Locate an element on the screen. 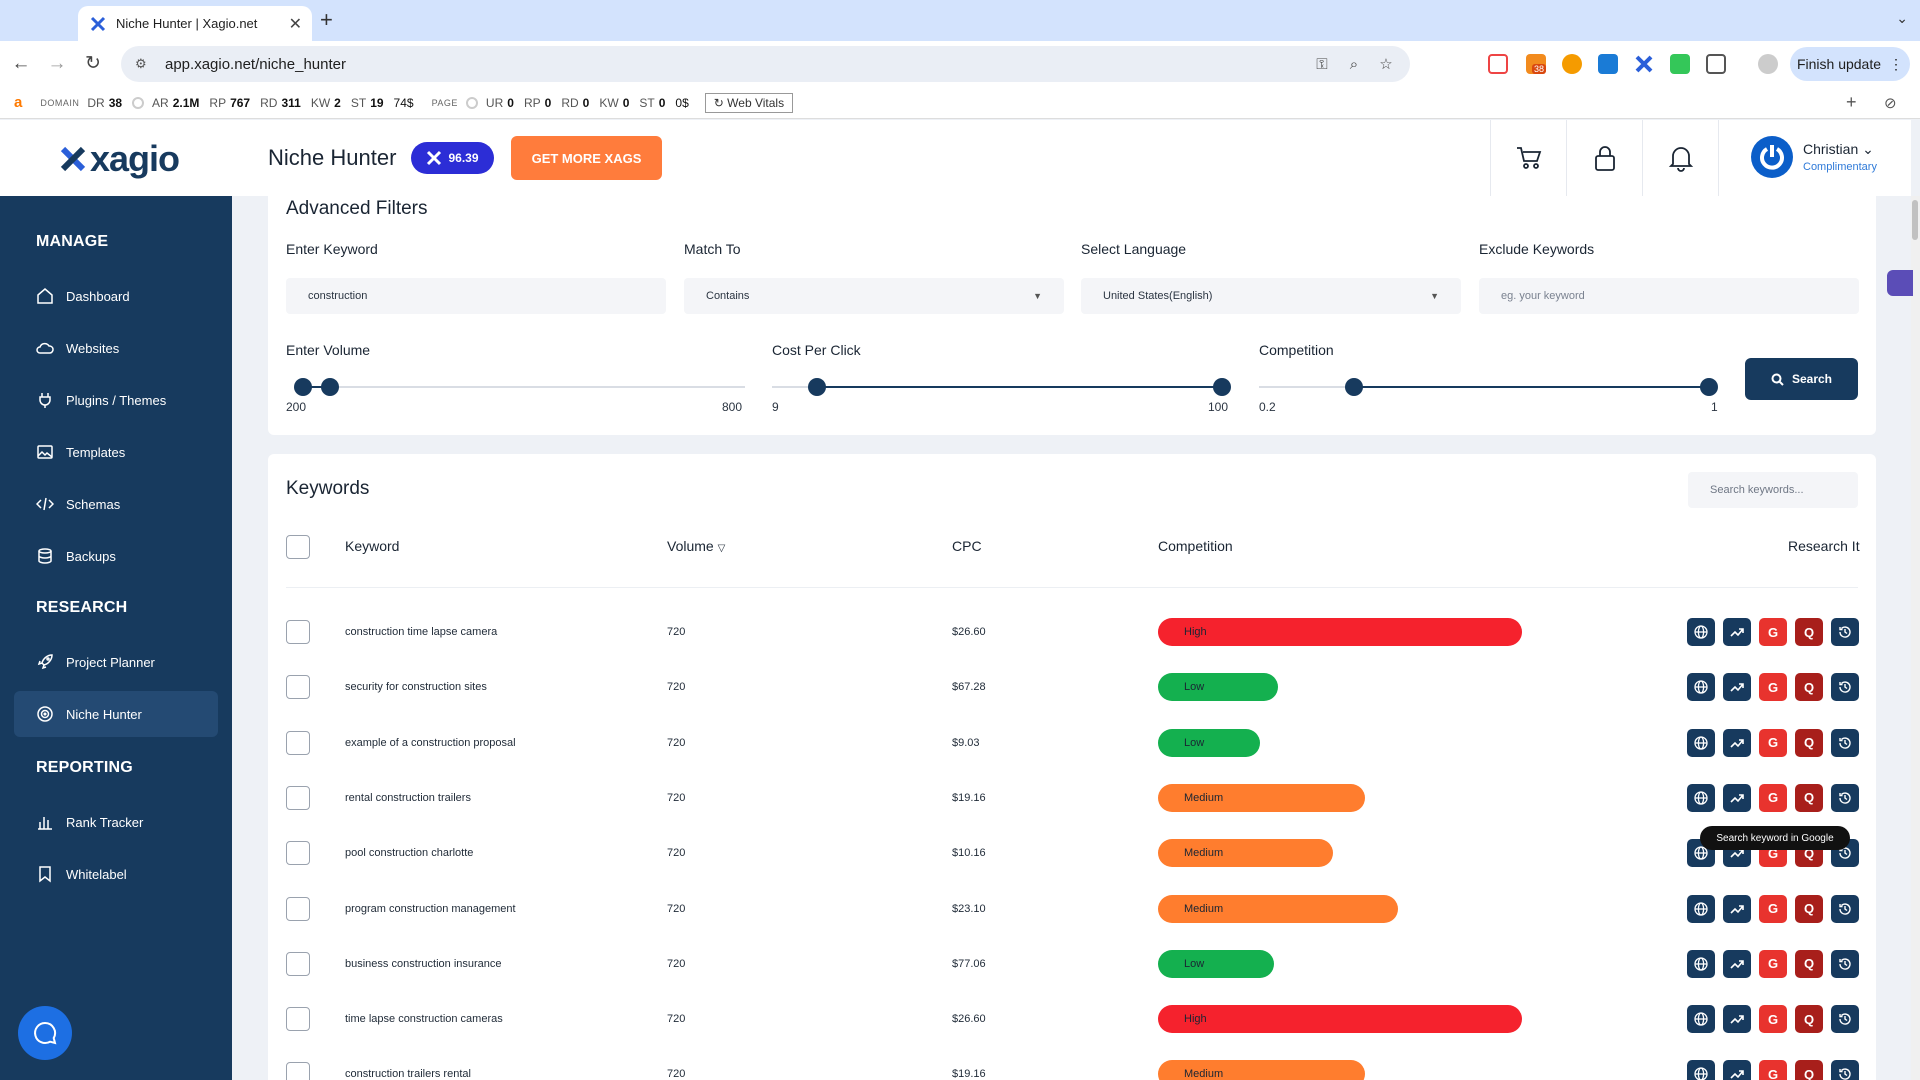 This screenshot has height=1080, width=1920. match-to-select: Contains ▼ is located at coordinates (874, 296).